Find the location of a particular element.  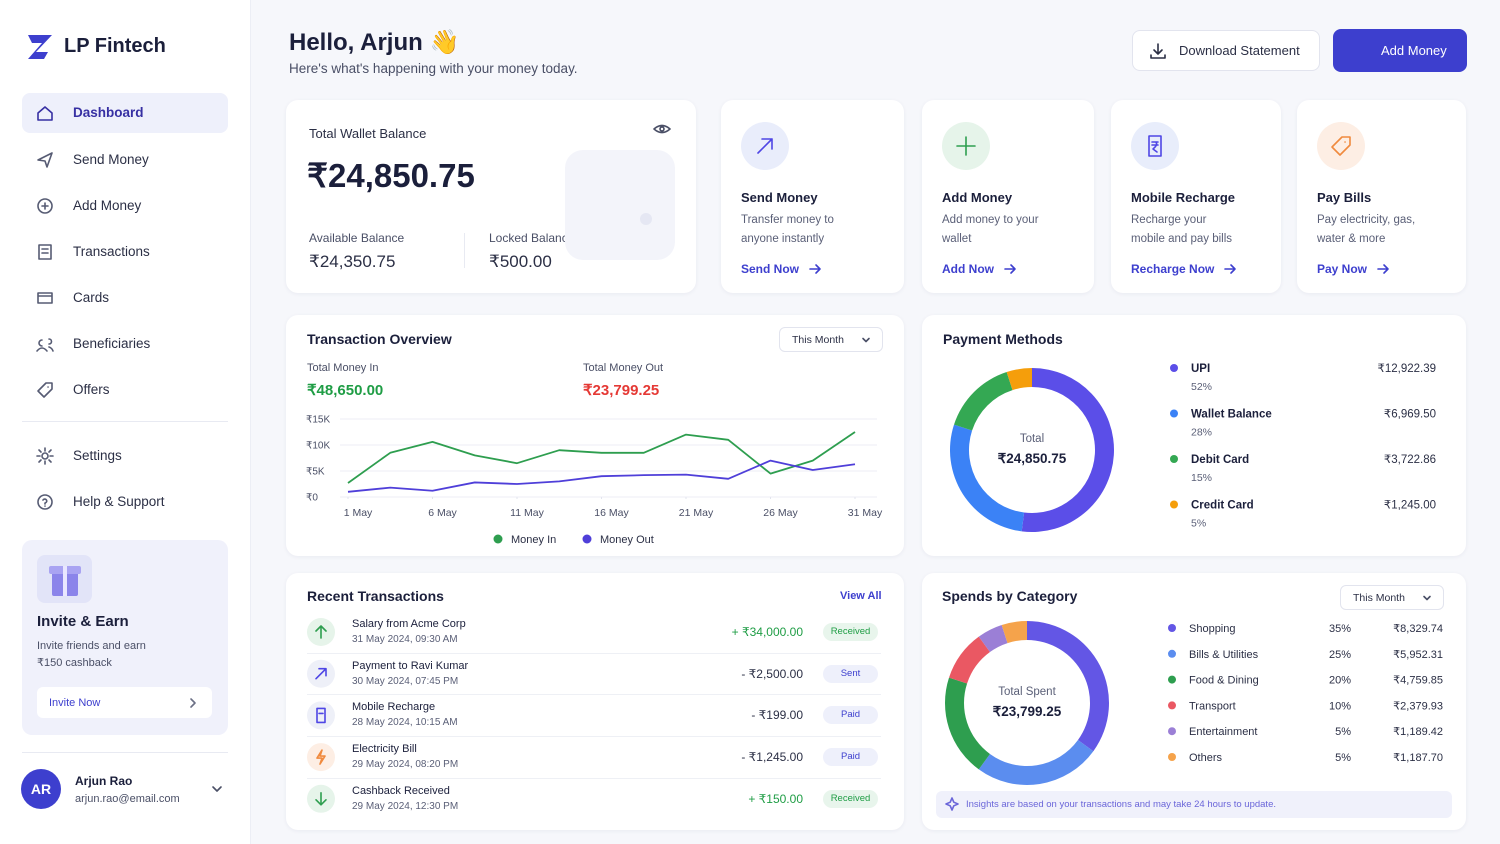

icon-bg is located at coordinates (321, 715).